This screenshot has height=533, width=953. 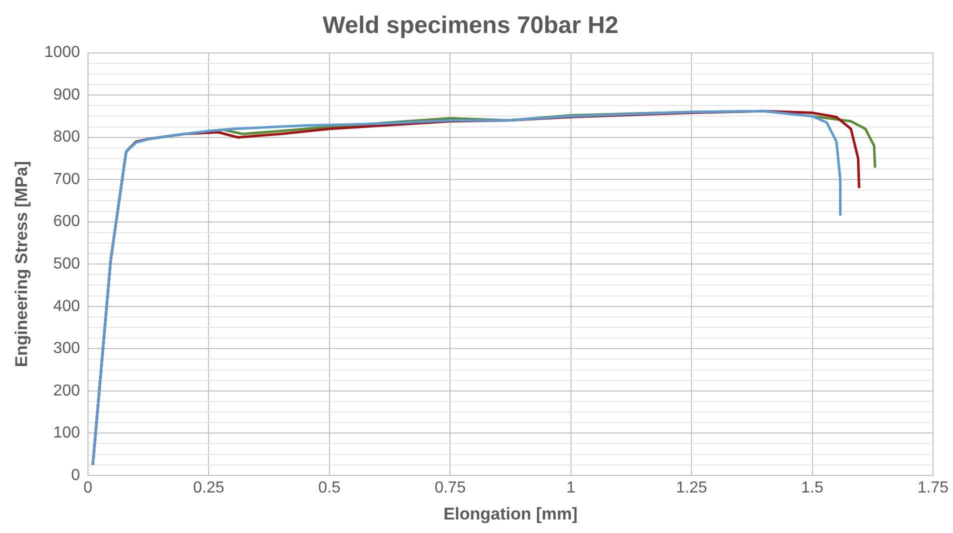 I want to click on x-tick-label: 0.5, so click(x=329, y=487).